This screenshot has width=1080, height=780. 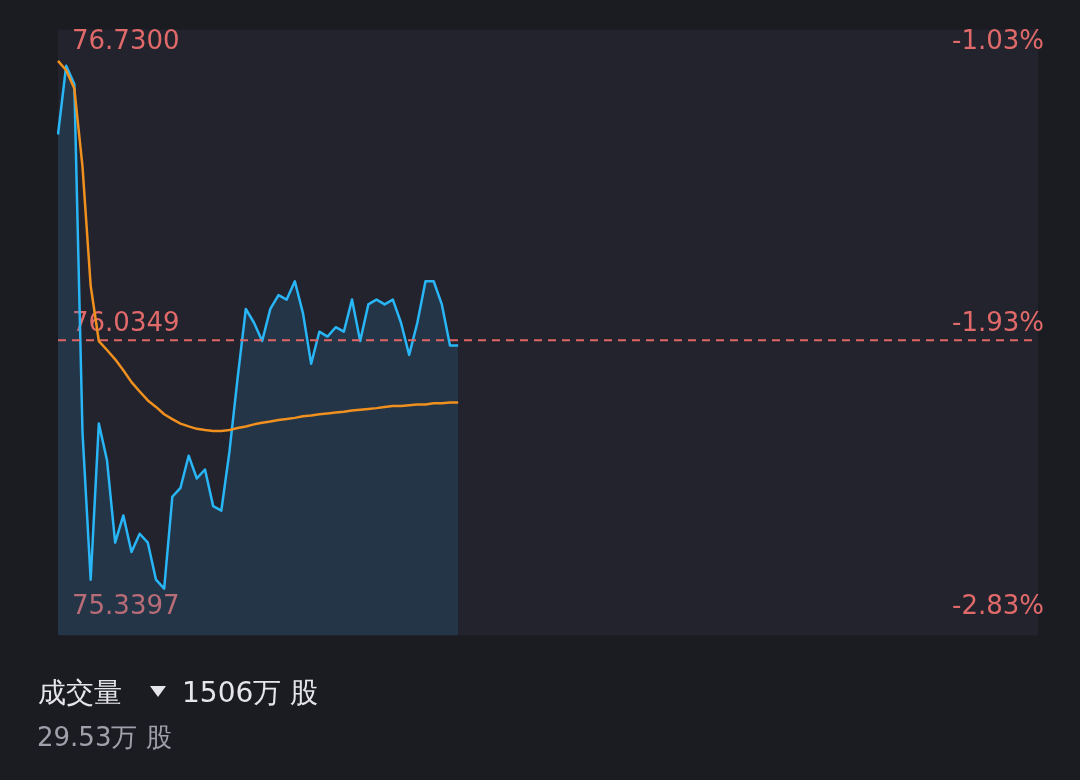 What do you see at coordinates (998, 39) in the screenshot?
I see `y2-tick-label: -1.03%` at bounding box center [998, 39].